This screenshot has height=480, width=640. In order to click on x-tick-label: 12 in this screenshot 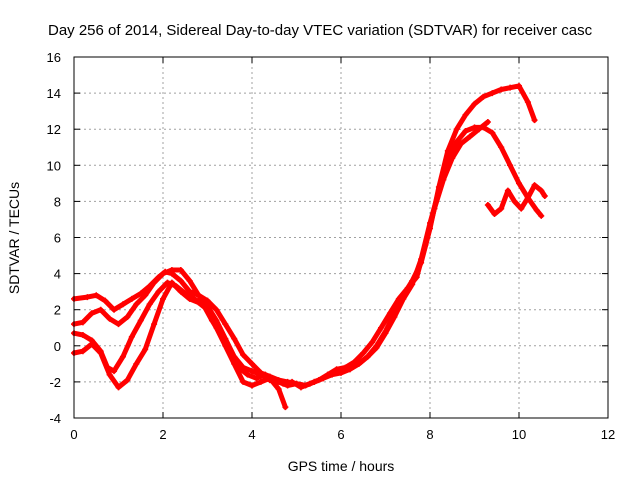, I will do `click(608, 434)`.